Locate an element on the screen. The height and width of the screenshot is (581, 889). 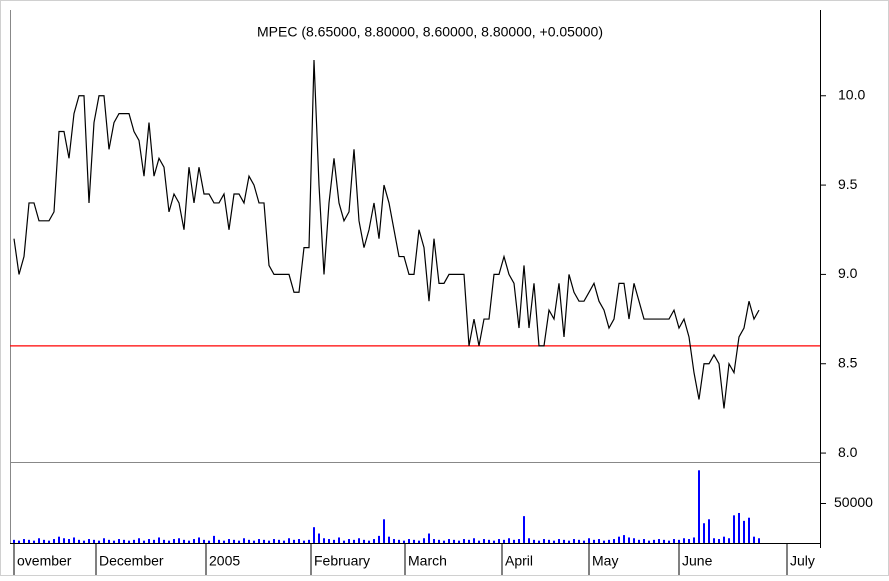
x-tick-label: April is located at coordinates (519, 561).